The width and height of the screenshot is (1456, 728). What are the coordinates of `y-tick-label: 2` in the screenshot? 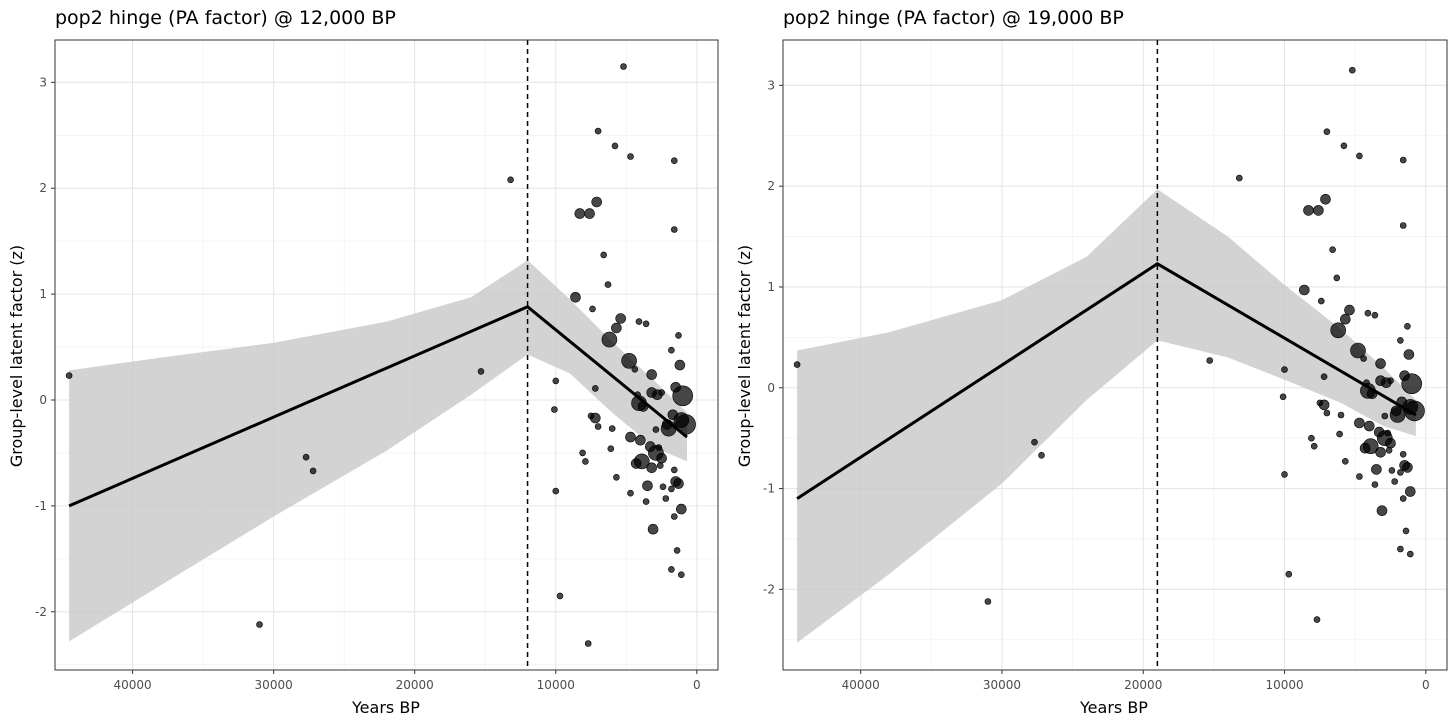 It's located at (43, 188).